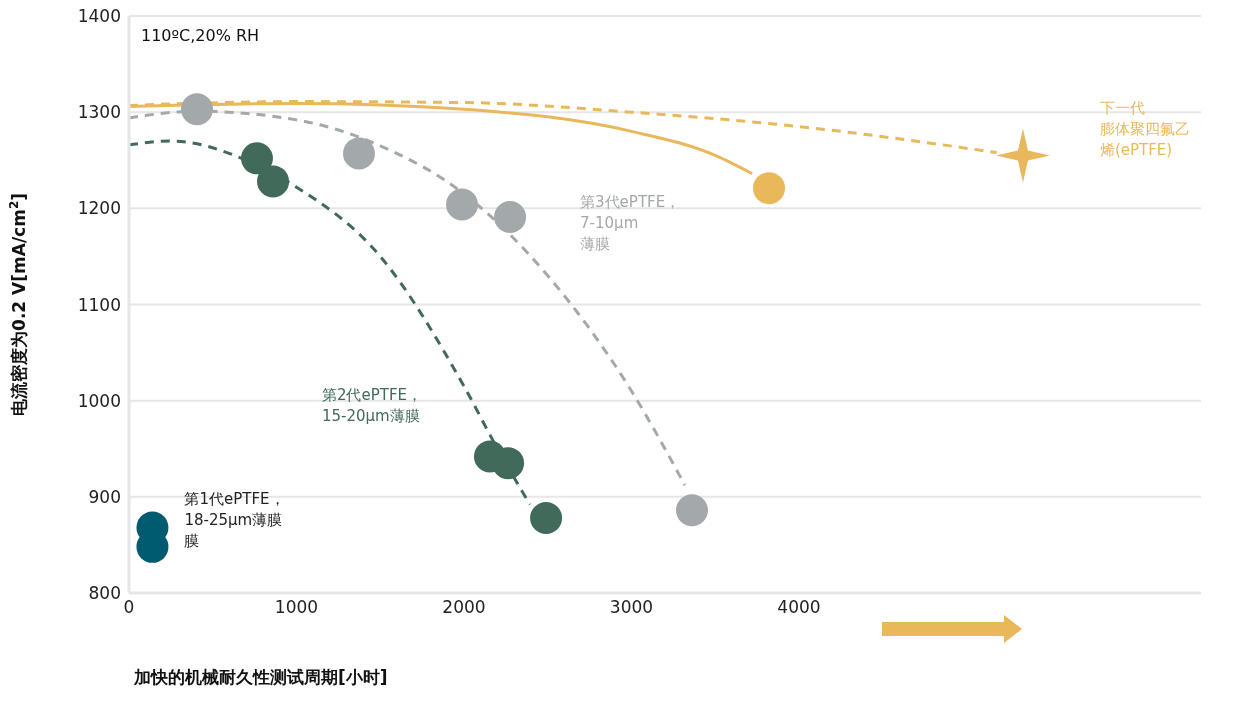  I want to click on text: 第3代ePTFE，7-10μm薄膜, so click(630, 222).